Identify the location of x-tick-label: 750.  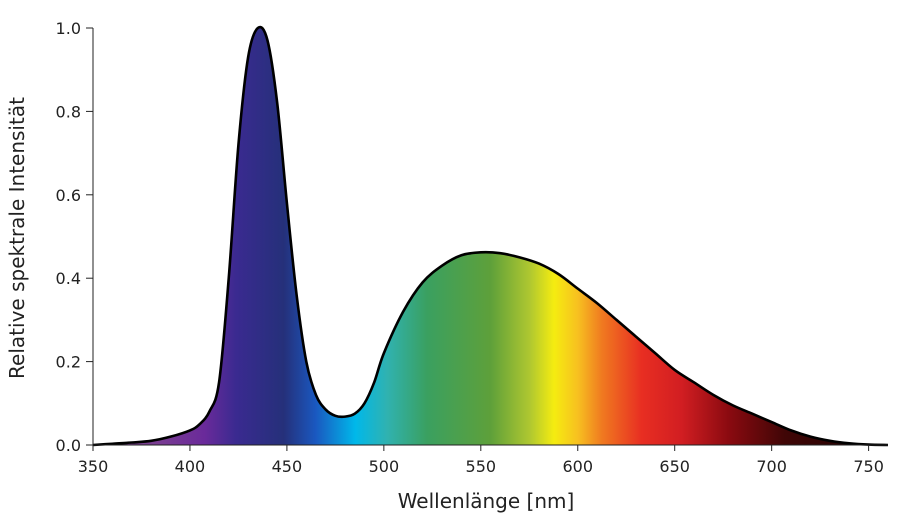
(868, 466).